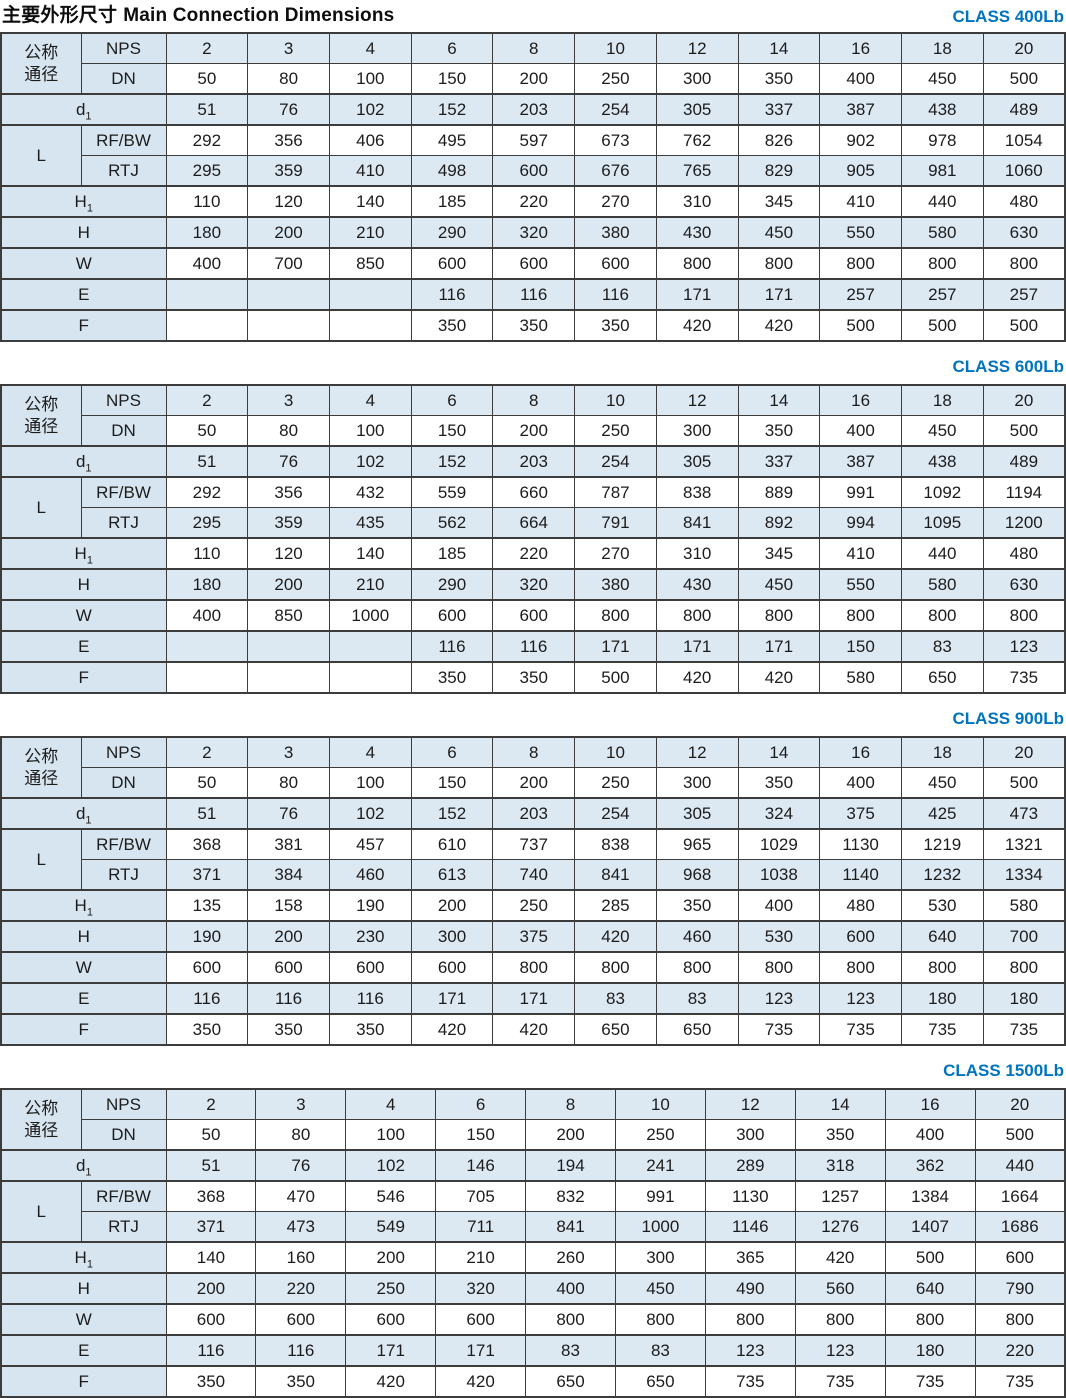  I want to click on cell-d1: 489, so click(1024, 461).